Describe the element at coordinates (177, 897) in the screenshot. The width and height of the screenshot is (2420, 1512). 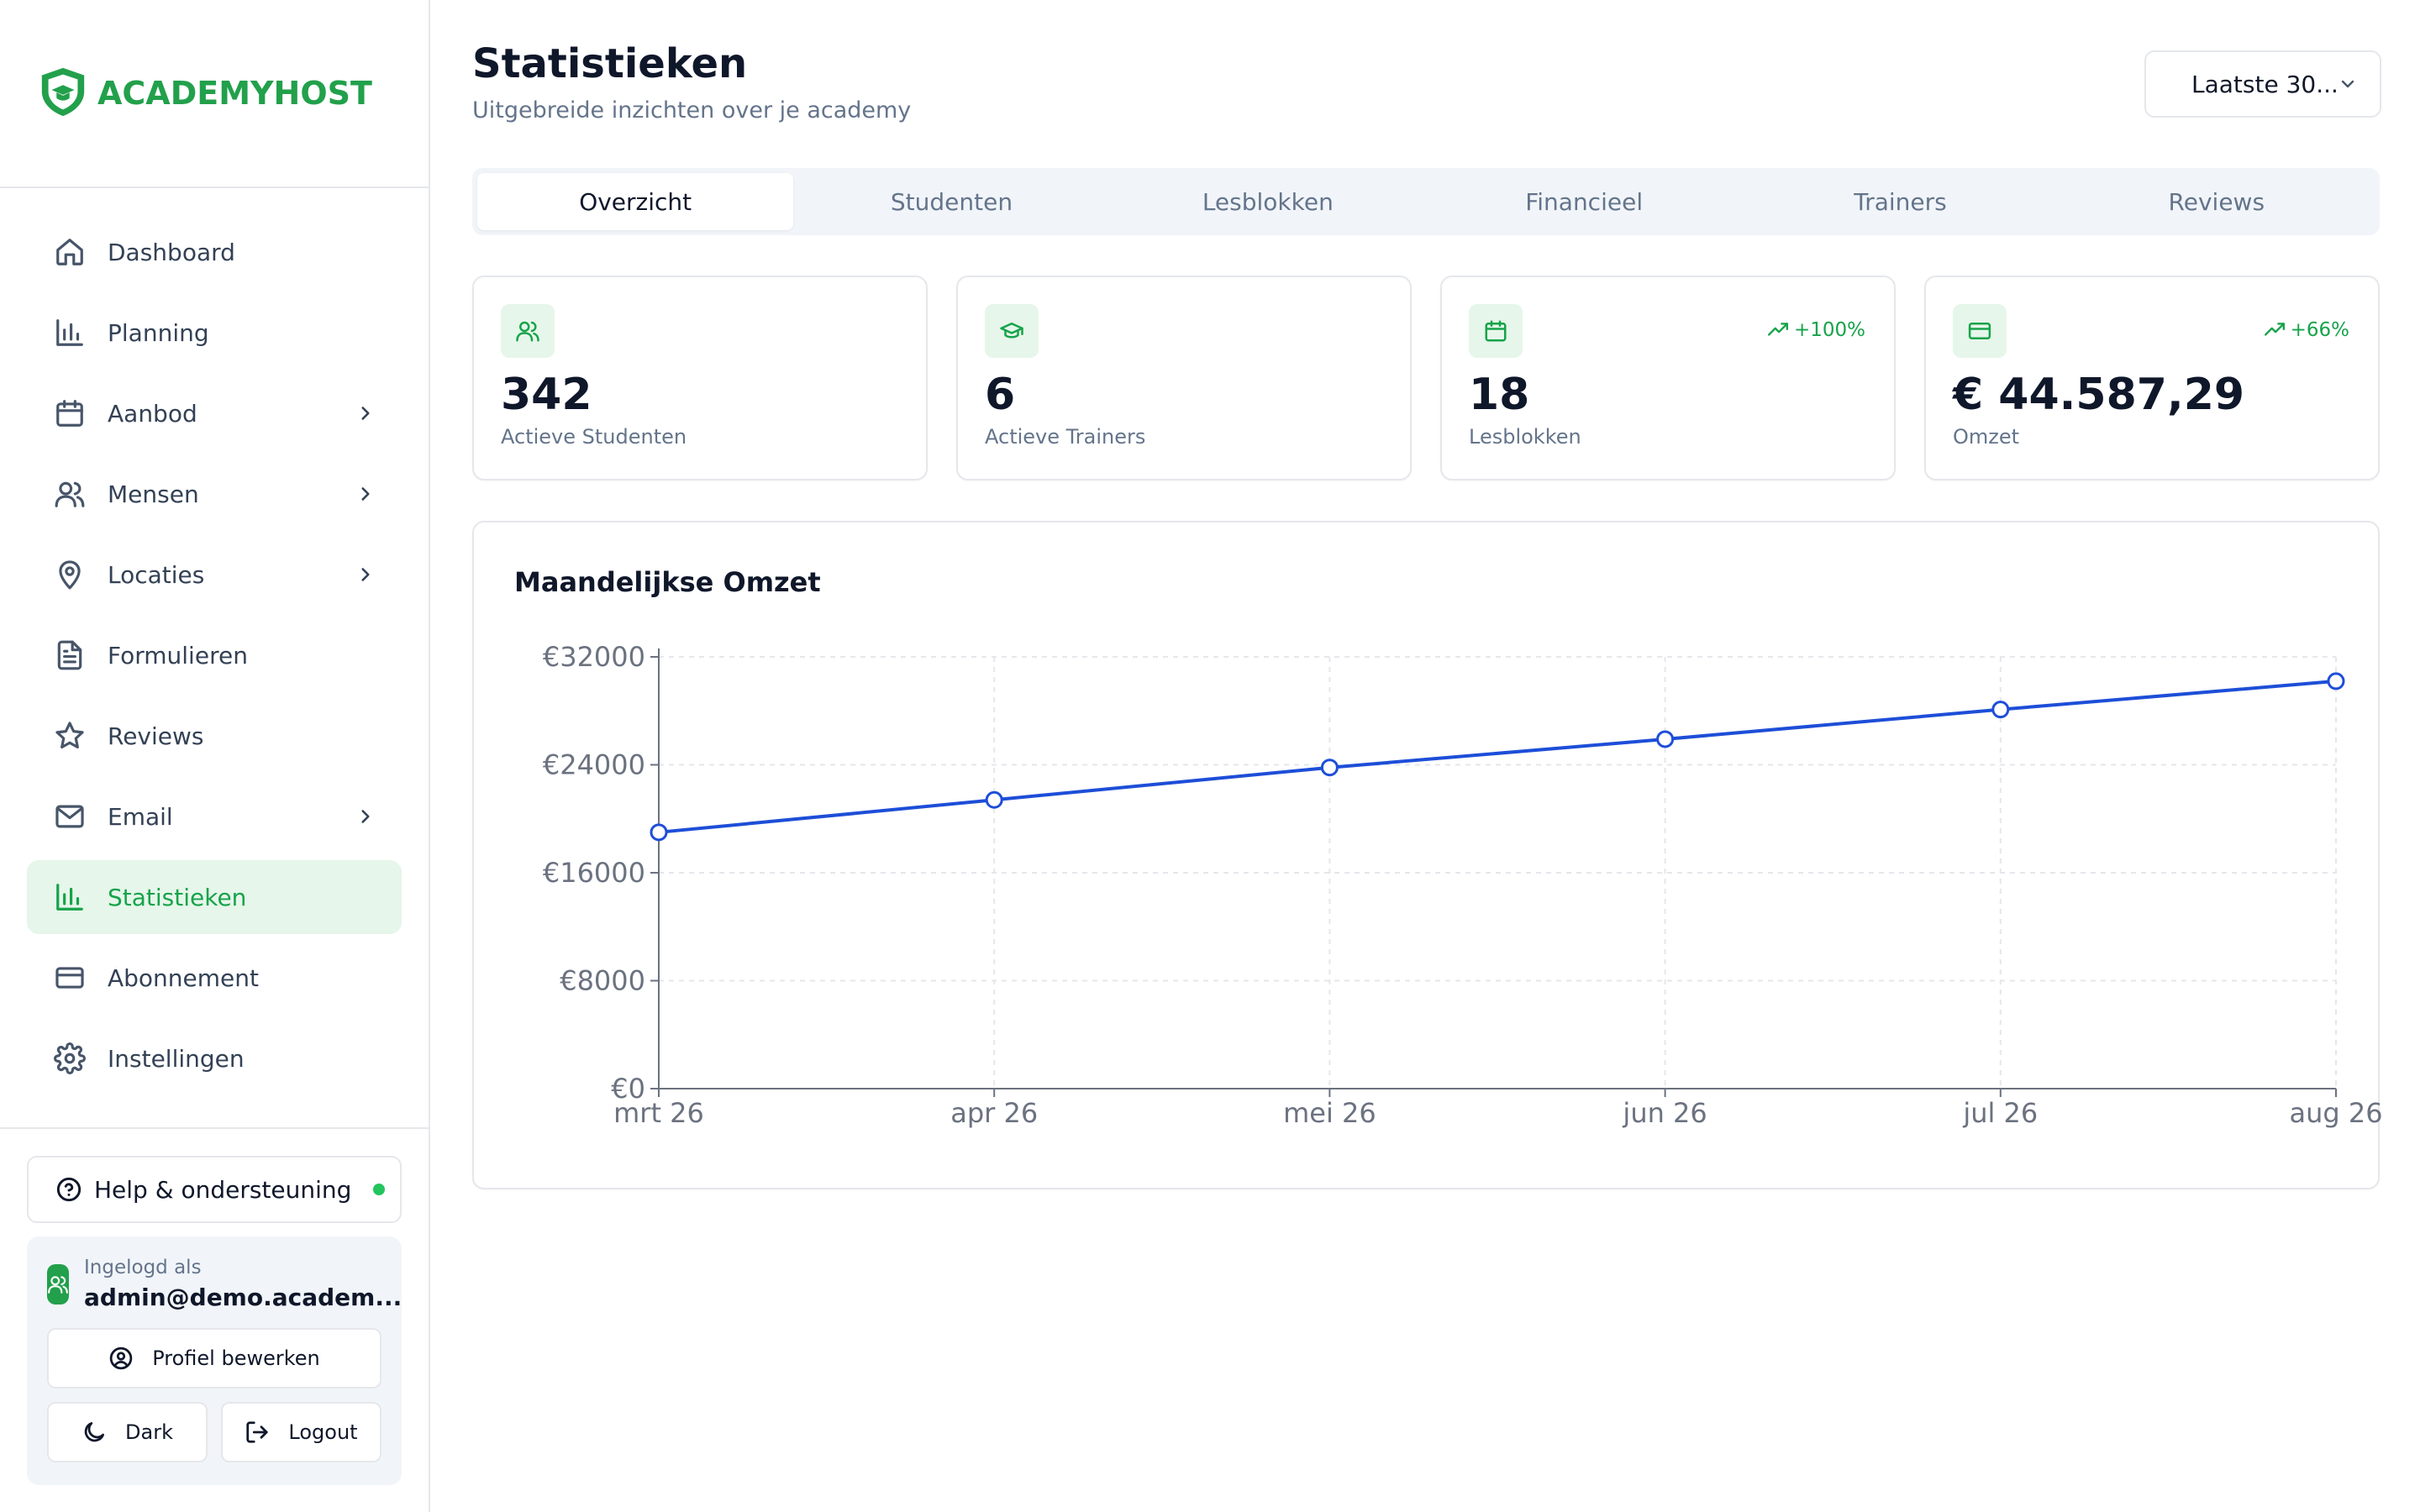
I see `sidebar-item-label: Statistieken` at that location.